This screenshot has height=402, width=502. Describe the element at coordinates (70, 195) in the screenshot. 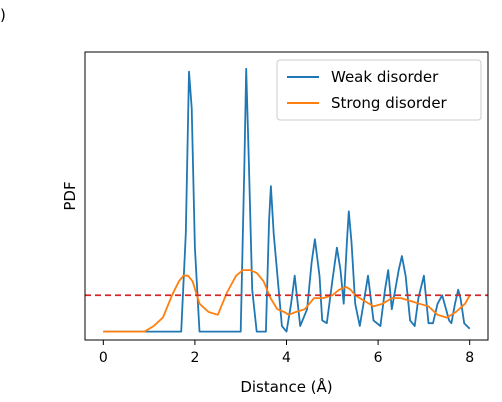

I see `y-axis-label: PDF` at that location.